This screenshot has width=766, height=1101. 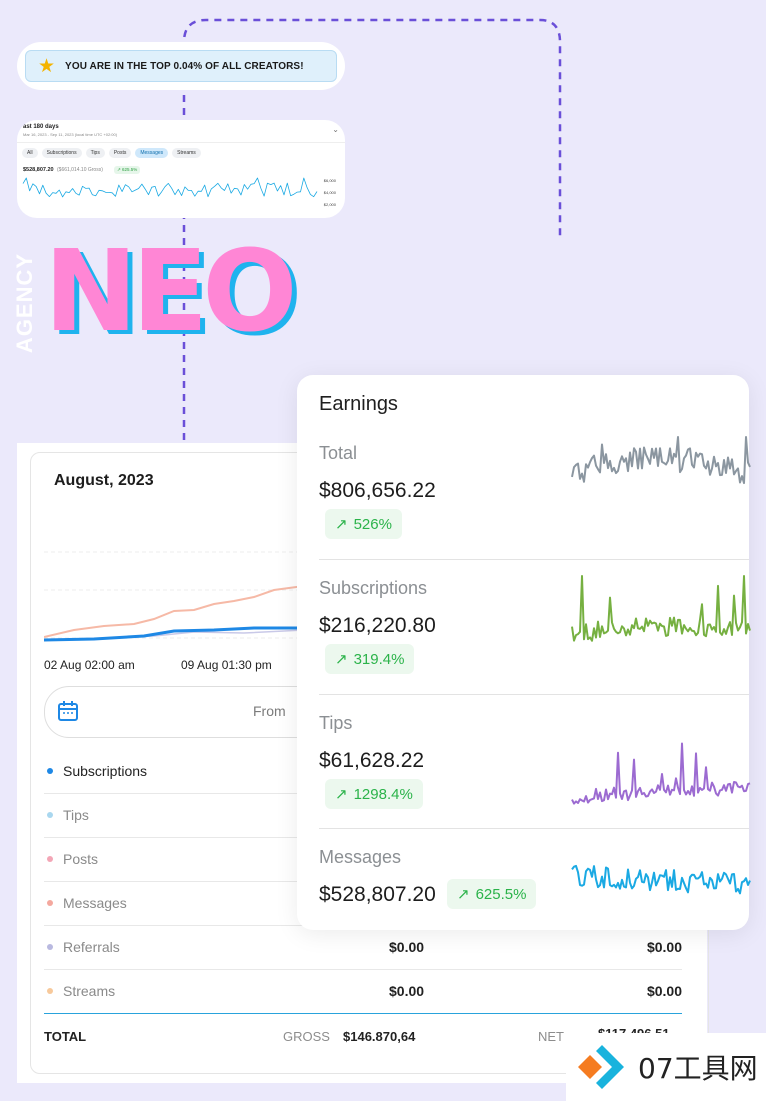 What do you see at coordinates (661, 460) in the screenshot?
I see `total-sparkline` at bounding box center [661, 460].